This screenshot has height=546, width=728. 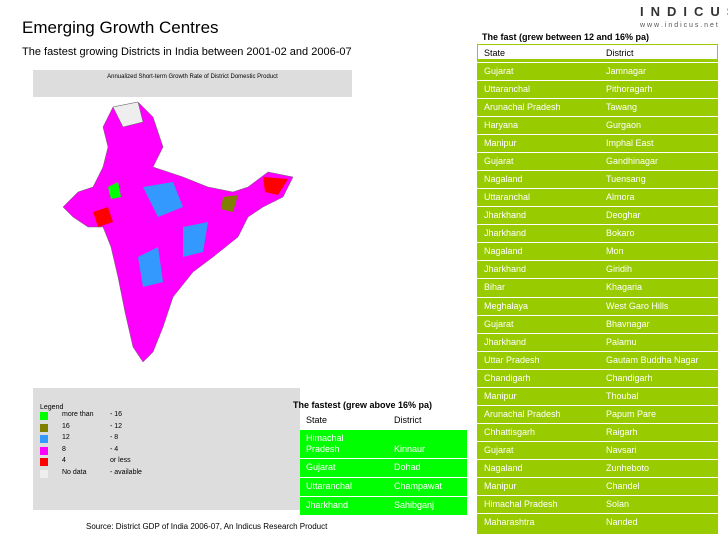 I want to click on legend-to: - 16, so click(x=116, y=414).